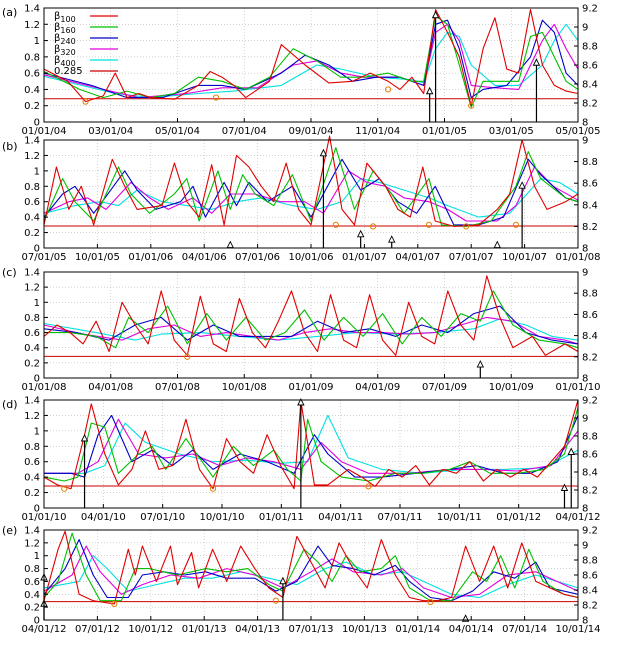 The height and width of the screenshot is (654, 620). What do you see at coordinates (364, 629) in the screenshot?
I see `x-tick-label: 10/01/13` at bounding box center [364, 629].